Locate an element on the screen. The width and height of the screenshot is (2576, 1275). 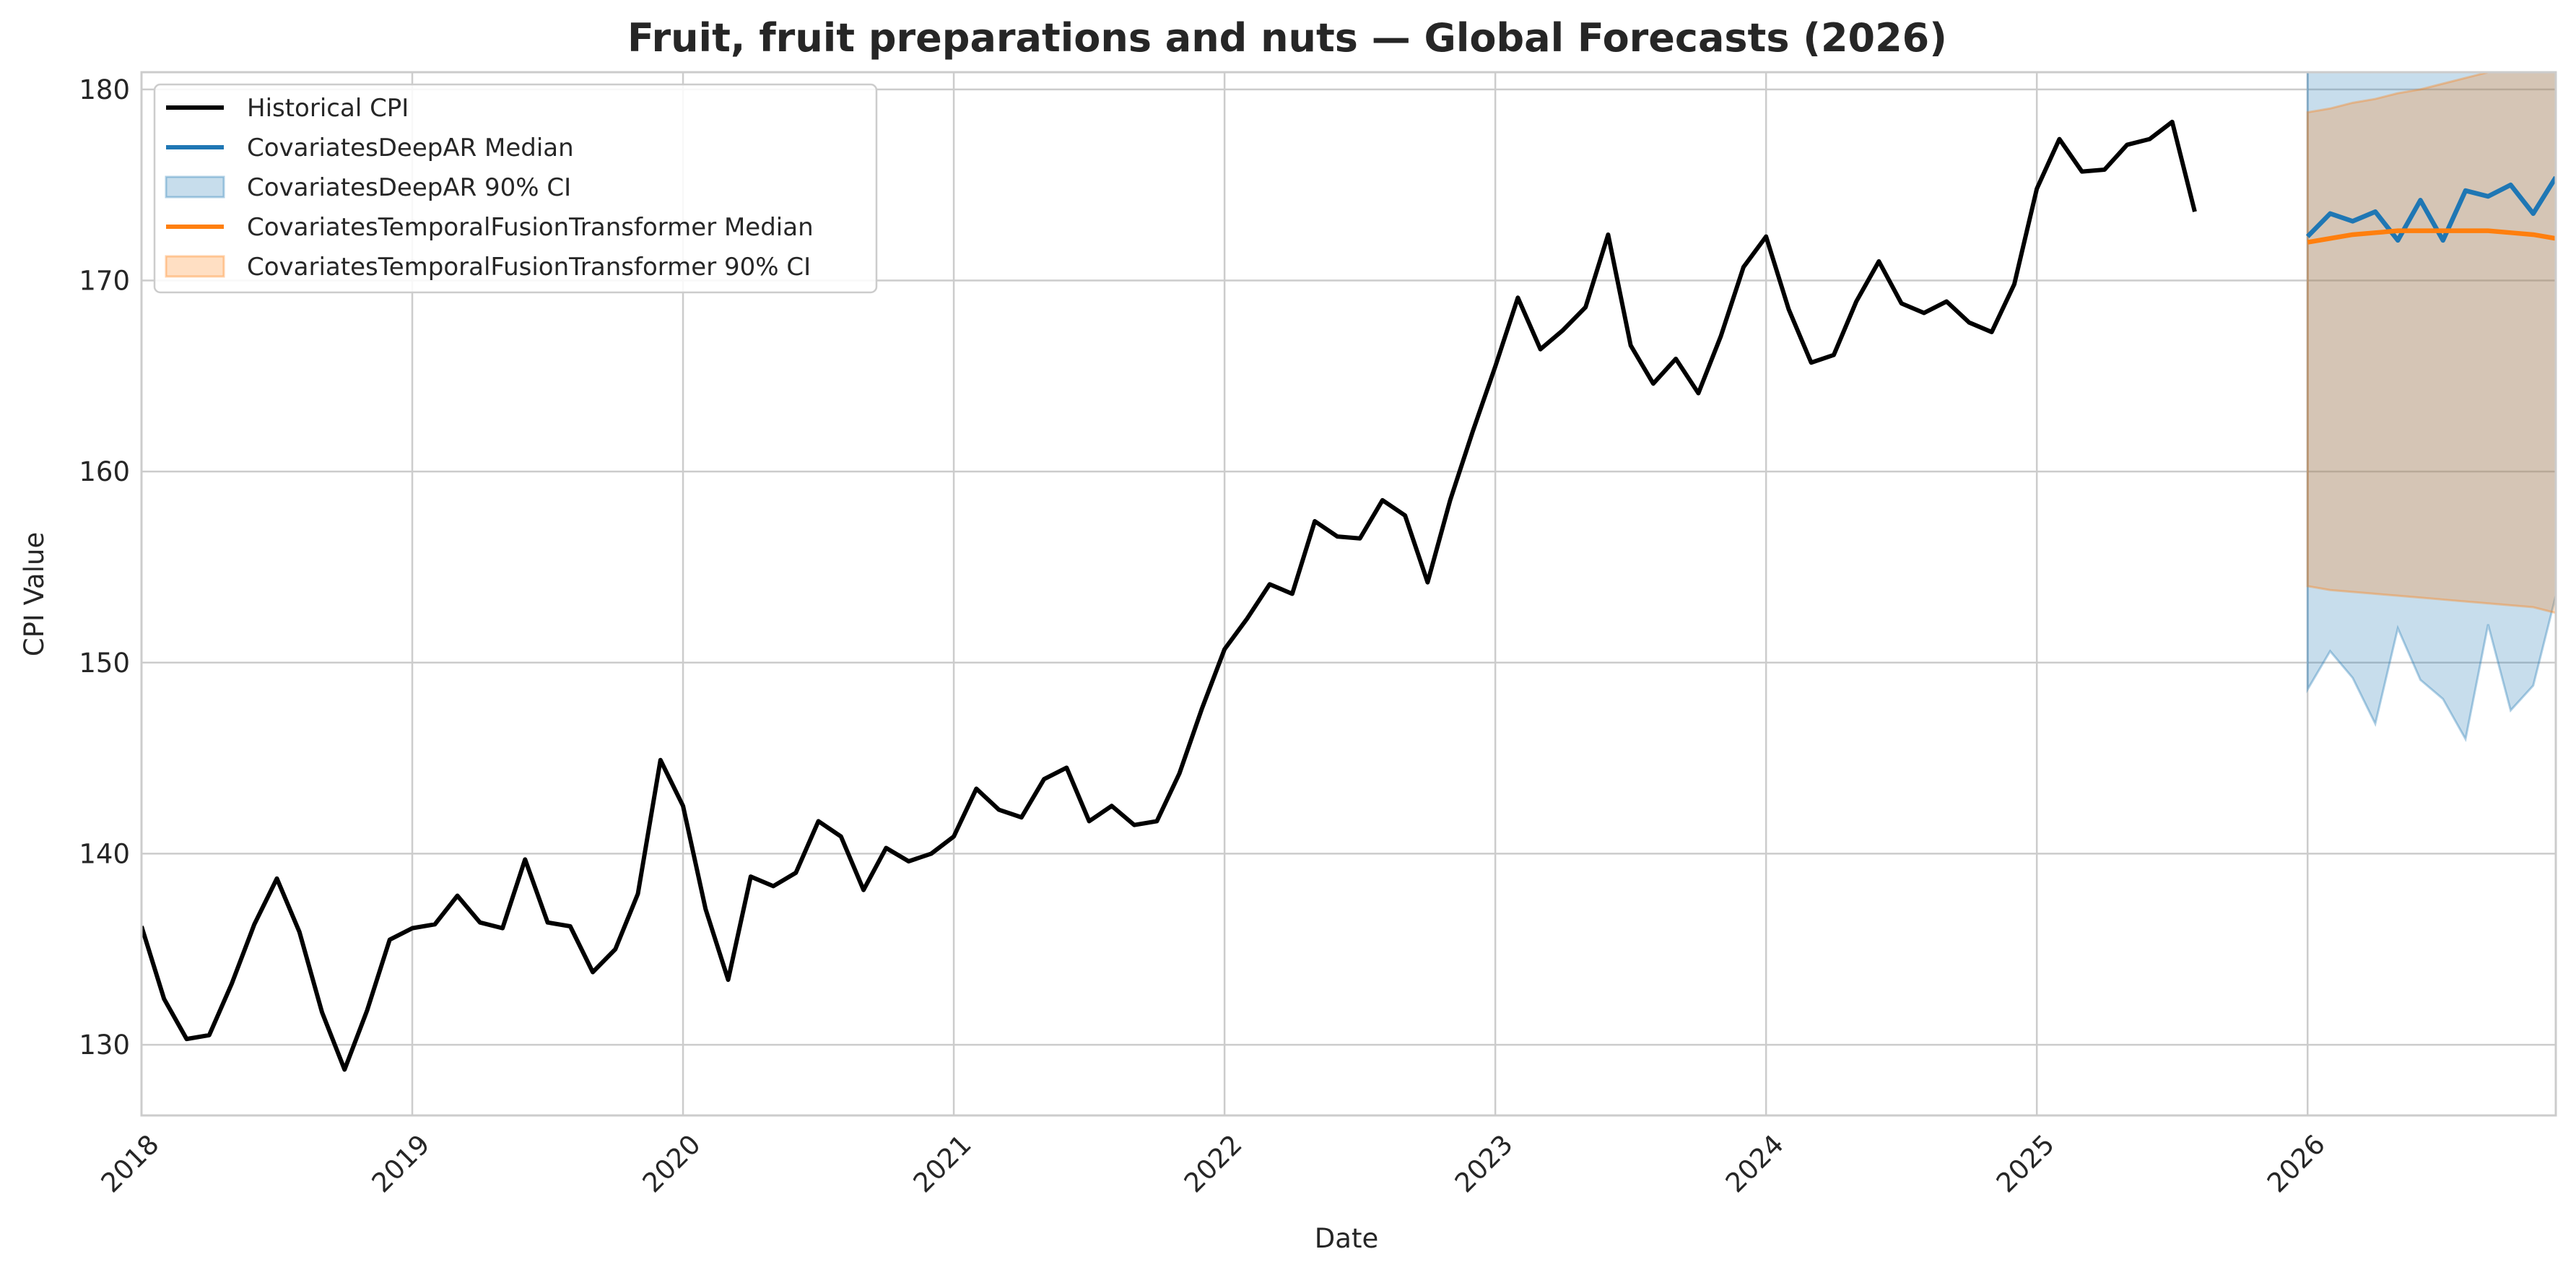
legend-box is located at coordinates (515, 188).